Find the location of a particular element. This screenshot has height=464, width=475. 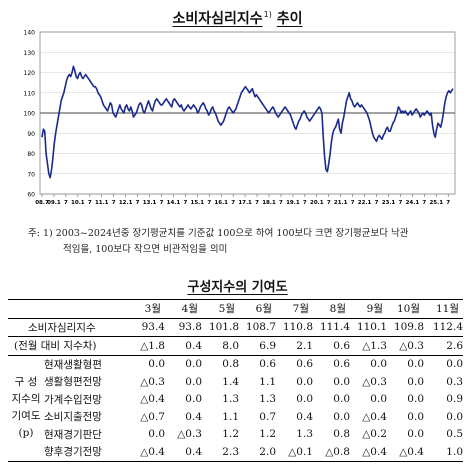

header-month: 7월 is located at coordinates (300, 309).